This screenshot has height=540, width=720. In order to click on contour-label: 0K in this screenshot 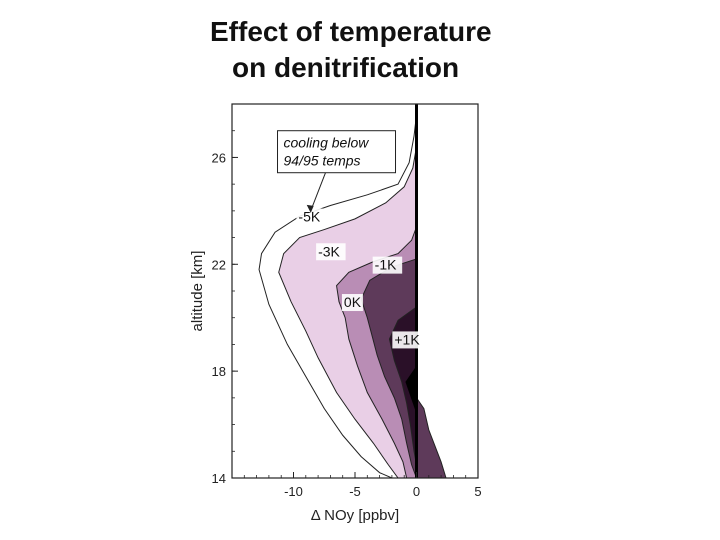, I will do `click(353, 302)`.